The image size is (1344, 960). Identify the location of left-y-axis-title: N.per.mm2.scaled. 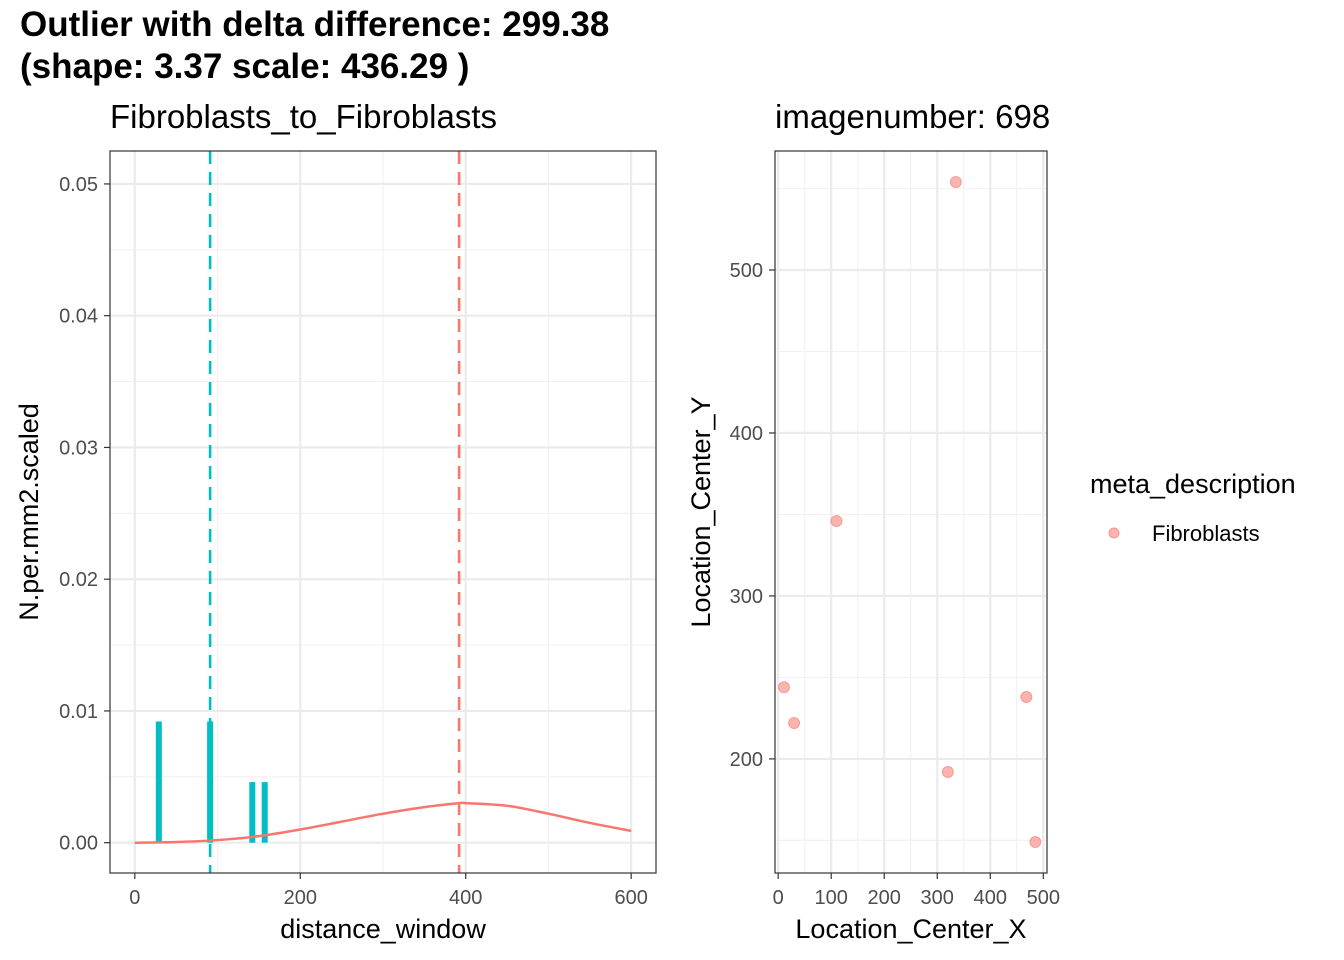
(29, 512).